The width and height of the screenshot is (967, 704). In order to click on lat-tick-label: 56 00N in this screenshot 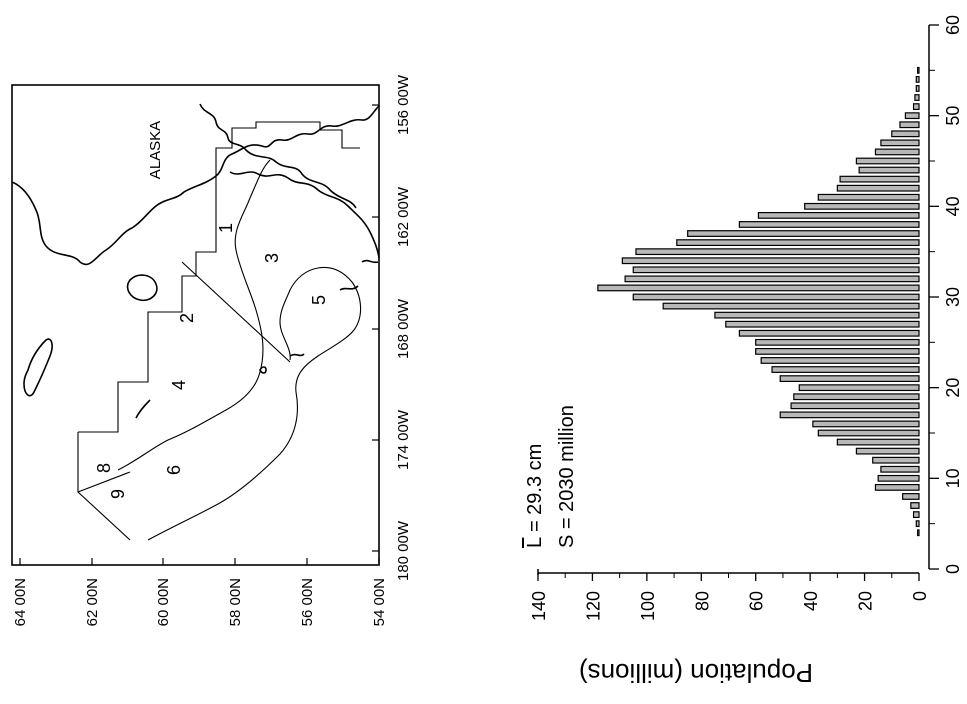, I will do `click(307, 602)`.